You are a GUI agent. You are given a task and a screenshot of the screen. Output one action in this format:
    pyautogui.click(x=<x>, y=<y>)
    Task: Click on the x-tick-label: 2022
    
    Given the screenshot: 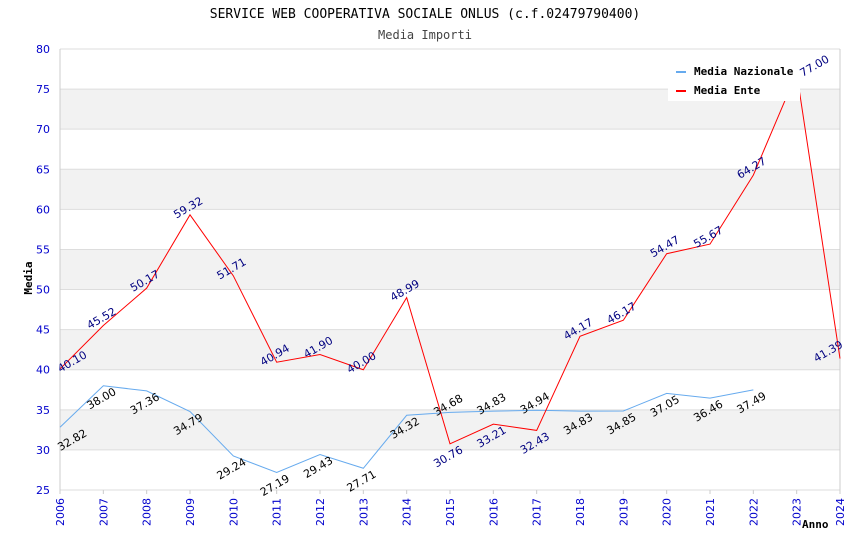 What is the action you would take?
    pyautogui.click(x=753, y=512)
    